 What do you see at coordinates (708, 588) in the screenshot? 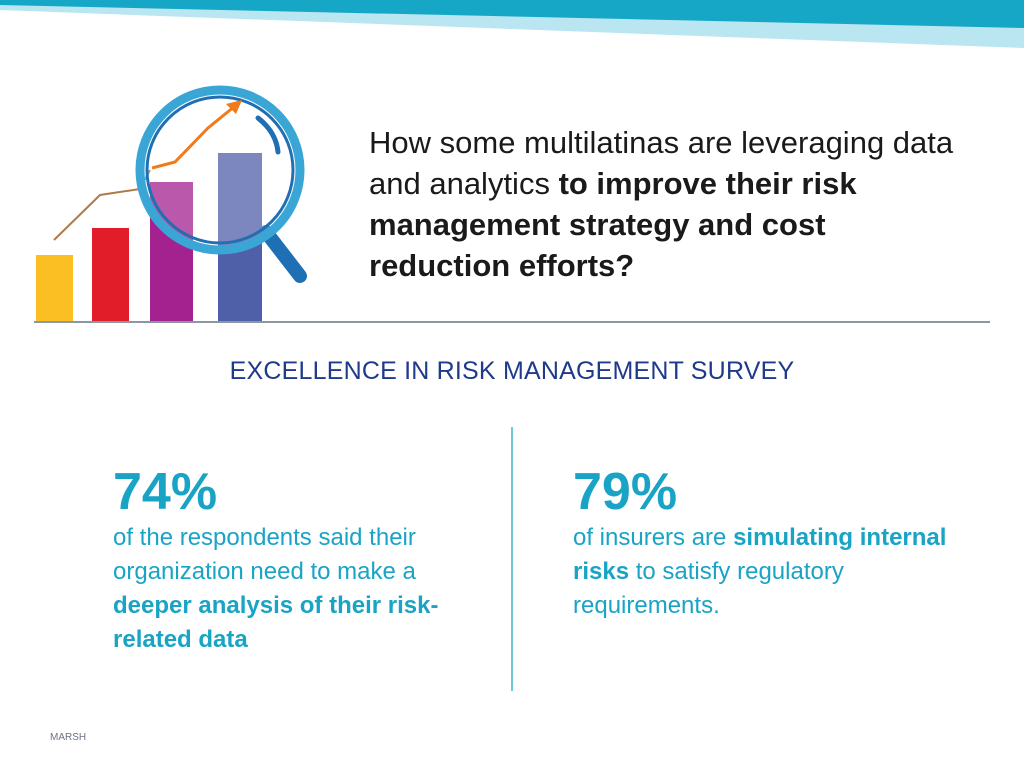
I see `stat-right-text-2: to satisfy regulatory requirements.` at bounding box center [708, 588].